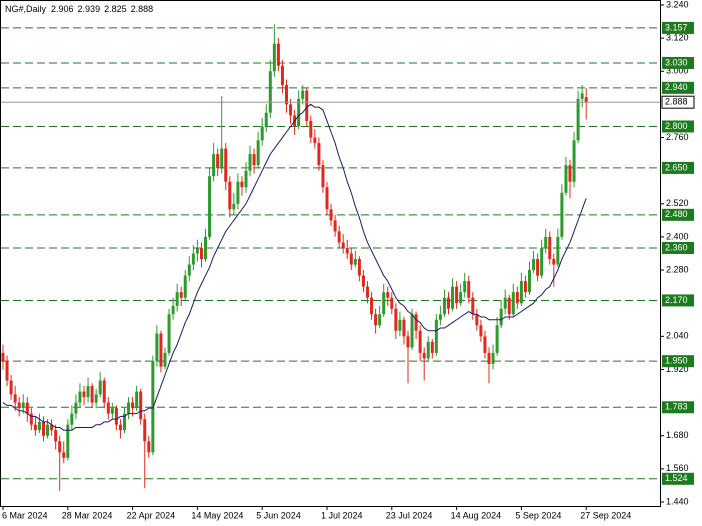 Image resolution: width=702 pixels, height=526 pixels. What do you see at coordinates (87, 515) in the screenshot?
I see `x-tick-label: 28 Mar 2024` at bounding box center [87, 515].